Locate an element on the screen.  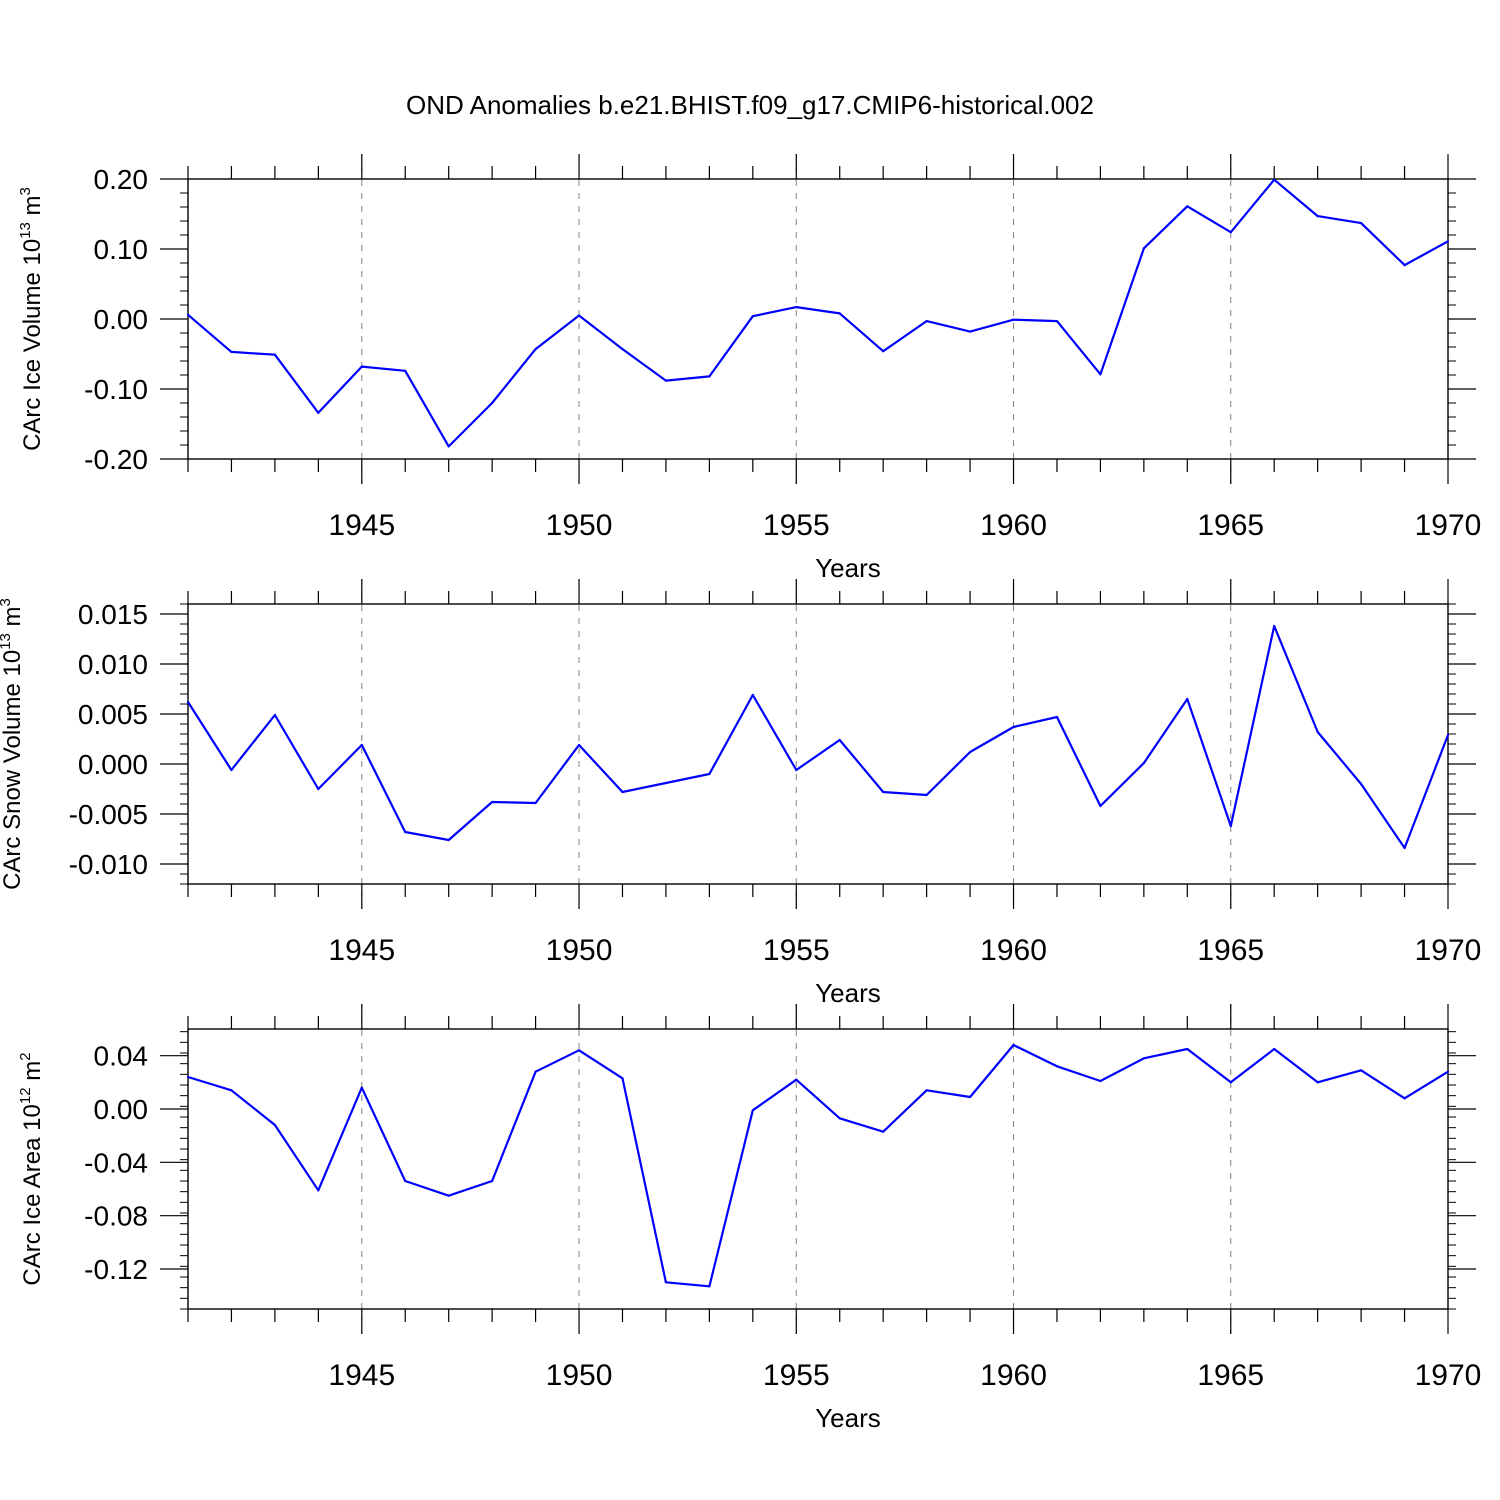
y-tick-label: 0.04 is located at coordinates (121, 1056).